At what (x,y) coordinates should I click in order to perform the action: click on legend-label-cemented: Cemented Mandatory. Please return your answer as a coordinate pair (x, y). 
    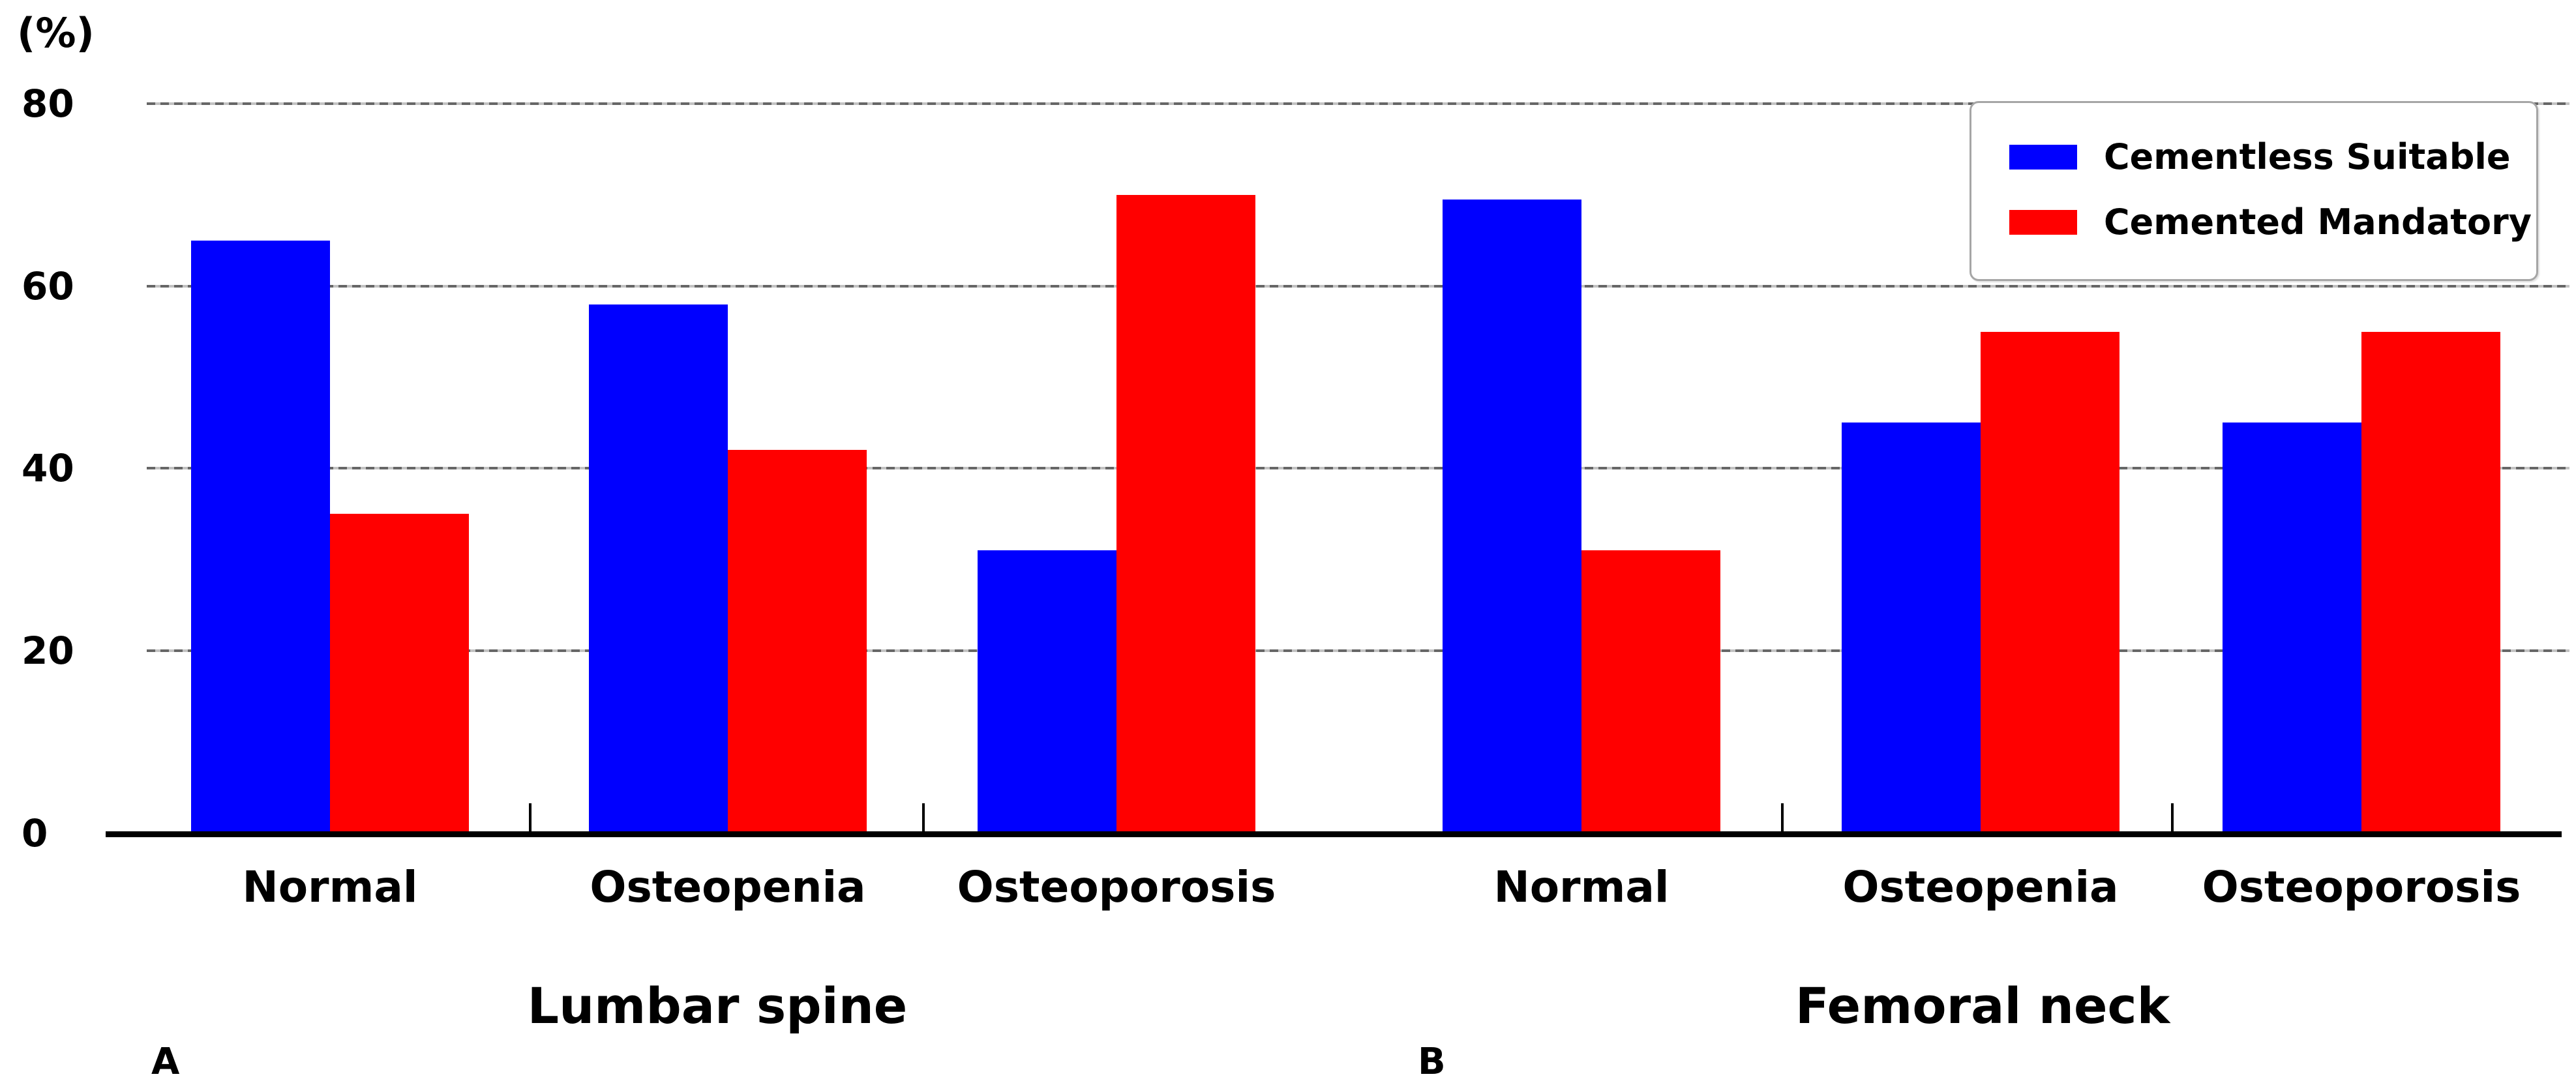
    Looking at the image, I should click on (2318, 222).